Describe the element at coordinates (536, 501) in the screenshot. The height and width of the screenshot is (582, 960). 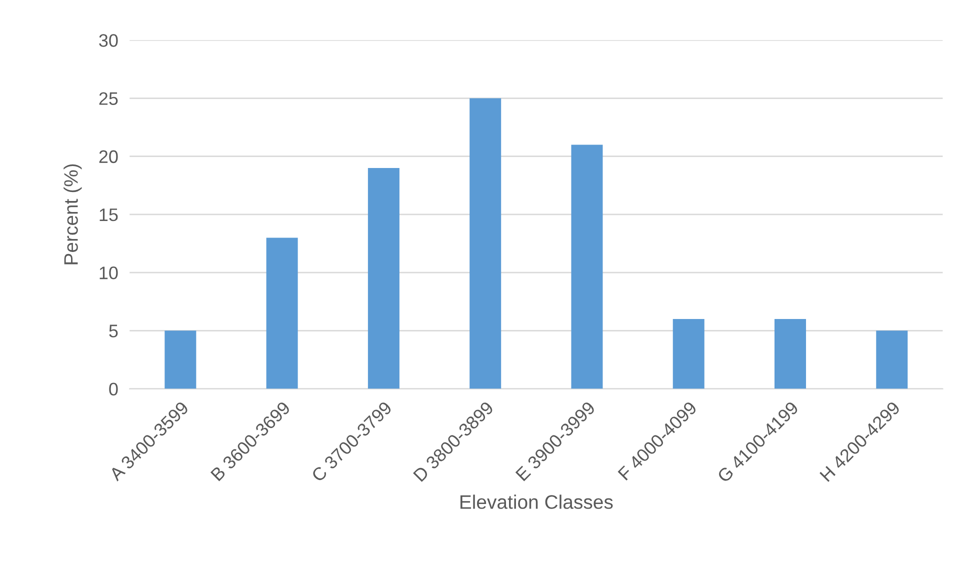
I see `x-axis-title: Elevation Classes` at that location.